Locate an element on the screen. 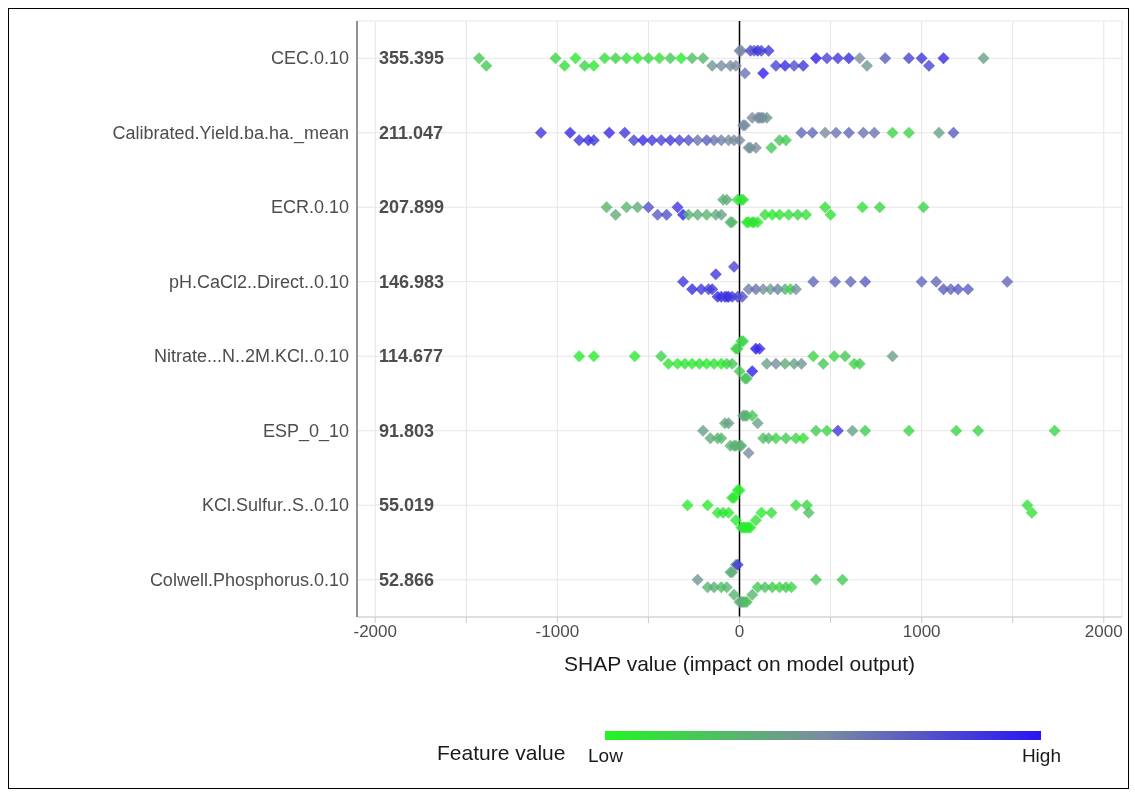 The image size is (1135, 795). annotation: 55.019 is located at coordinates (407, 505).